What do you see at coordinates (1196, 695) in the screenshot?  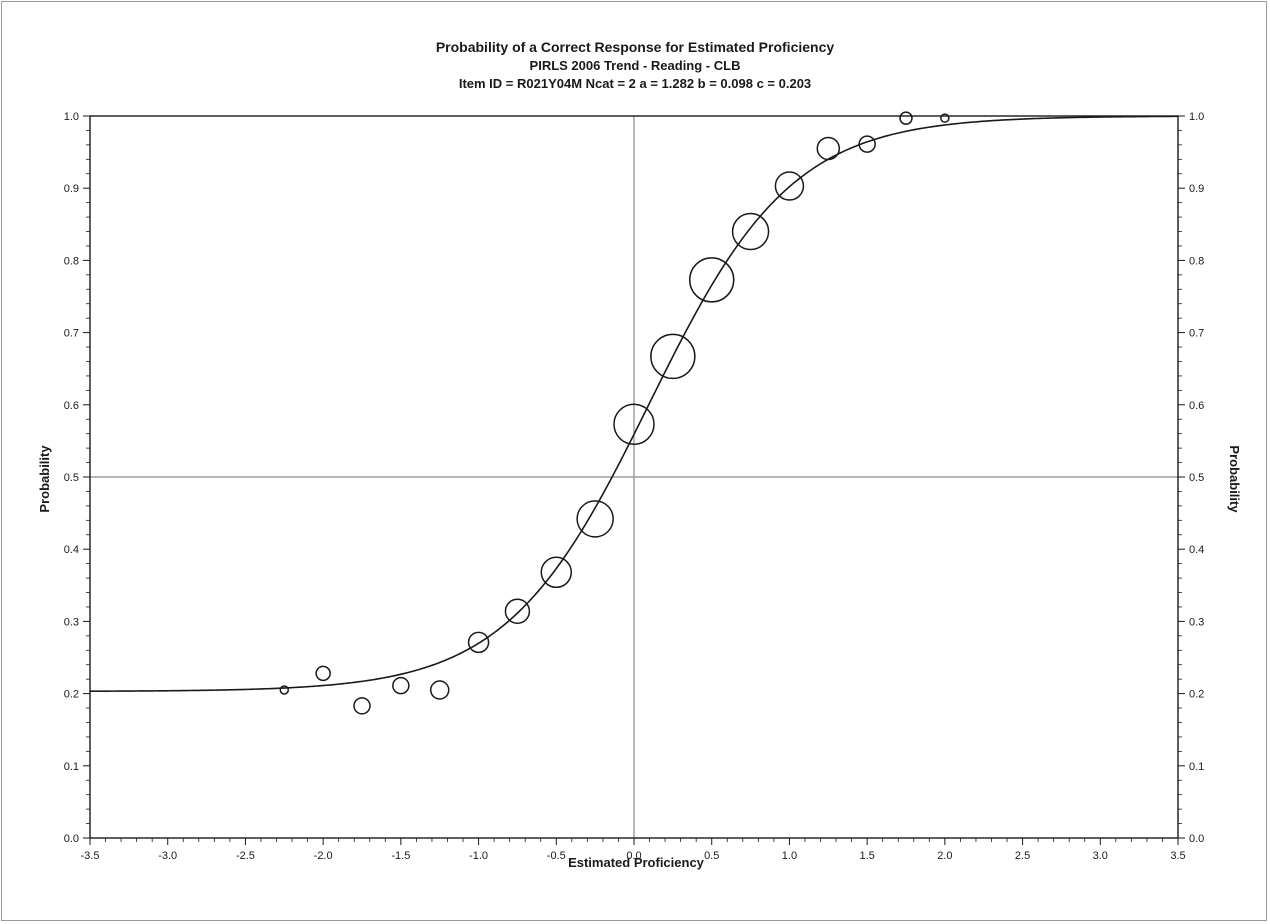 I see `y-tick-label-right: 0.2` at bounding box center [1196, 695].